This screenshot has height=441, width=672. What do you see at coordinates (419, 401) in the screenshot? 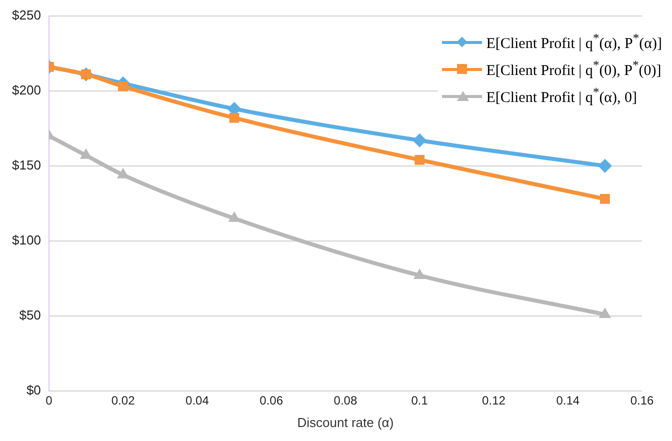
I see `x-tick-label: 0.1` at bounding box center [419, 401].